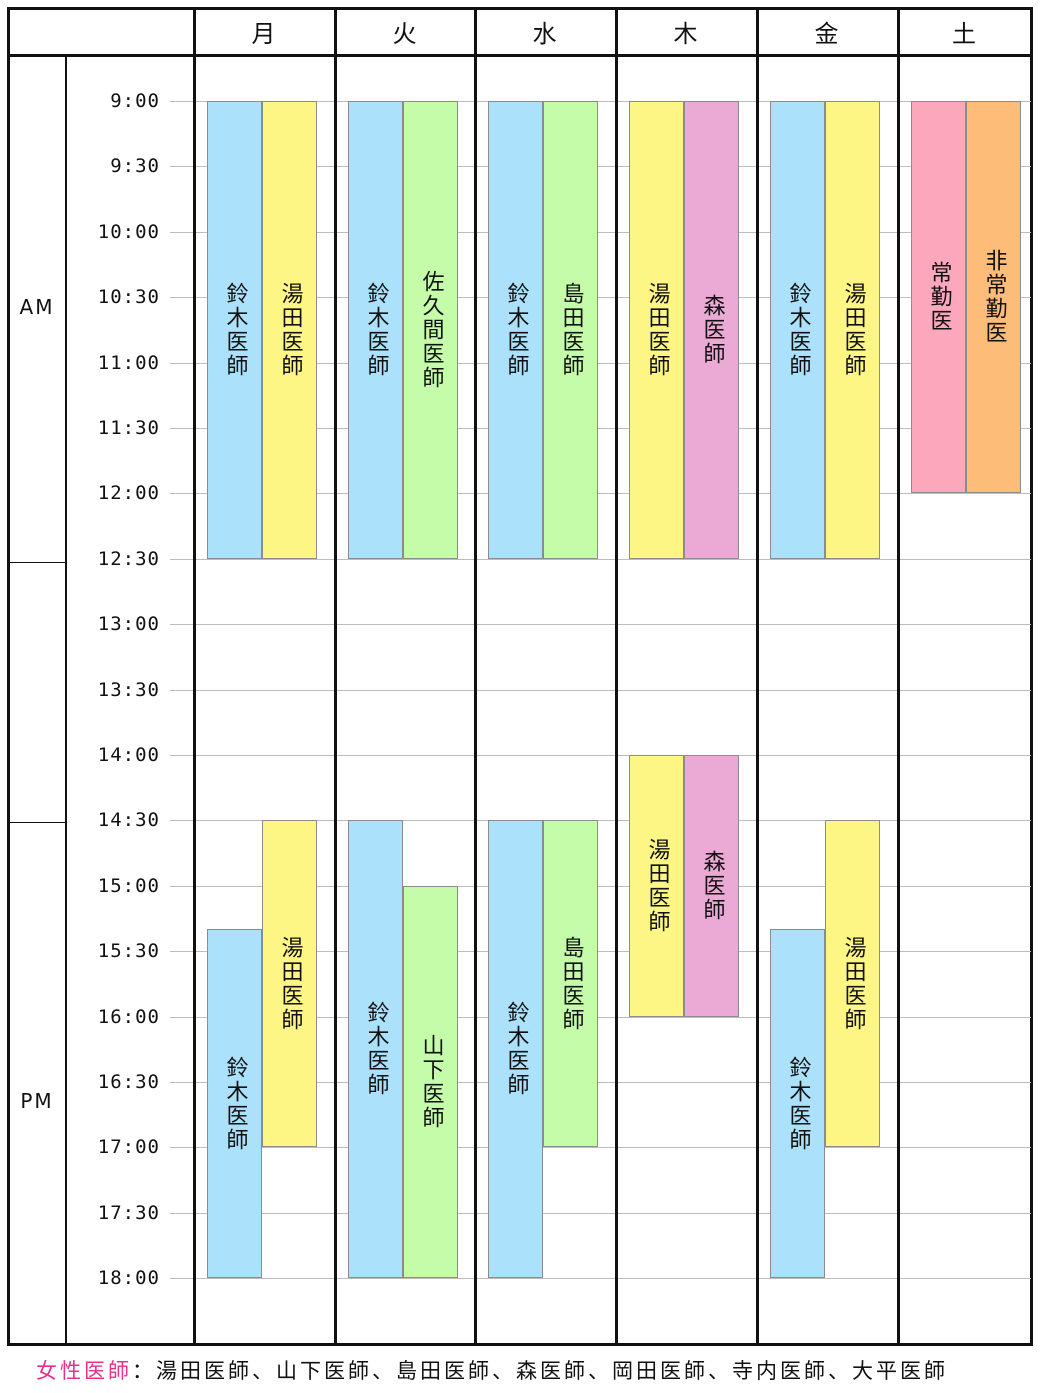  I want to click on doctor-shift-block: 非常勤医, so click(993, 297).